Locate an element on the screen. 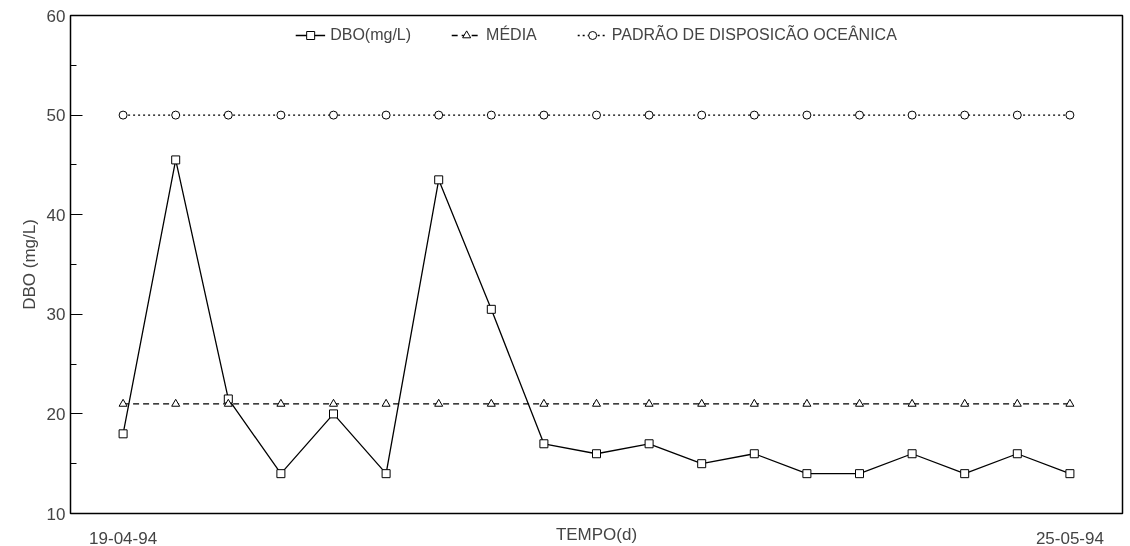 Image resolution: width=1130 pixels, height=546 pixels. legend-label: MÉDIA is located at coordinates (511, 35).